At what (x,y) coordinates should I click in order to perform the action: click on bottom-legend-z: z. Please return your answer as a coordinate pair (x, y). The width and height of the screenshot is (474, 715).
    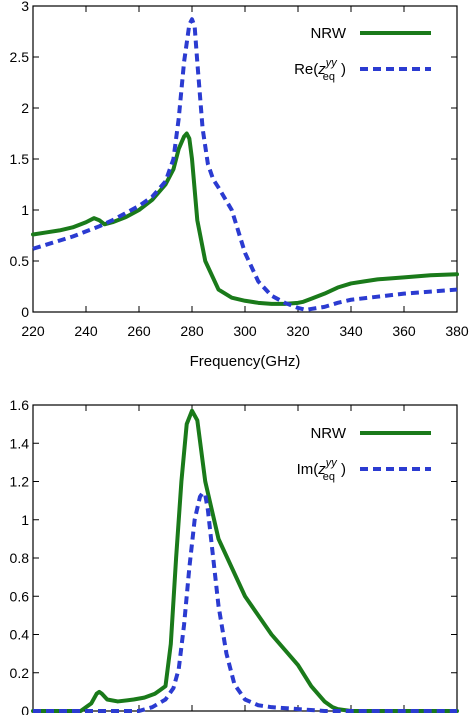
    Looking at the image, I should click on (321, 469).